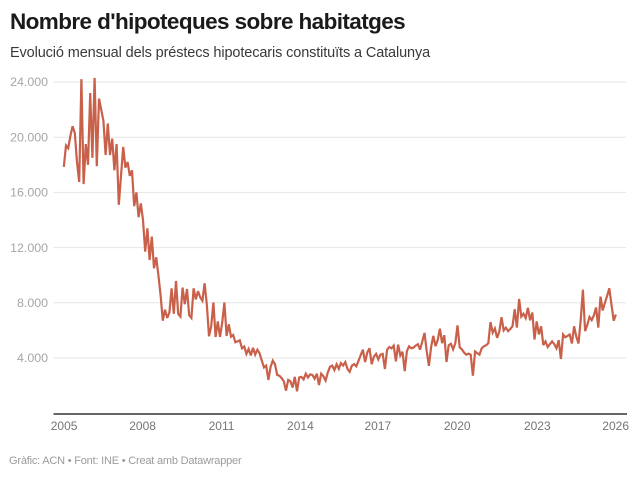 The image size is (640, 478). Describe the element at coordinates (615, 426) in the screenshot. I see `svg-text: 2026` at that location.